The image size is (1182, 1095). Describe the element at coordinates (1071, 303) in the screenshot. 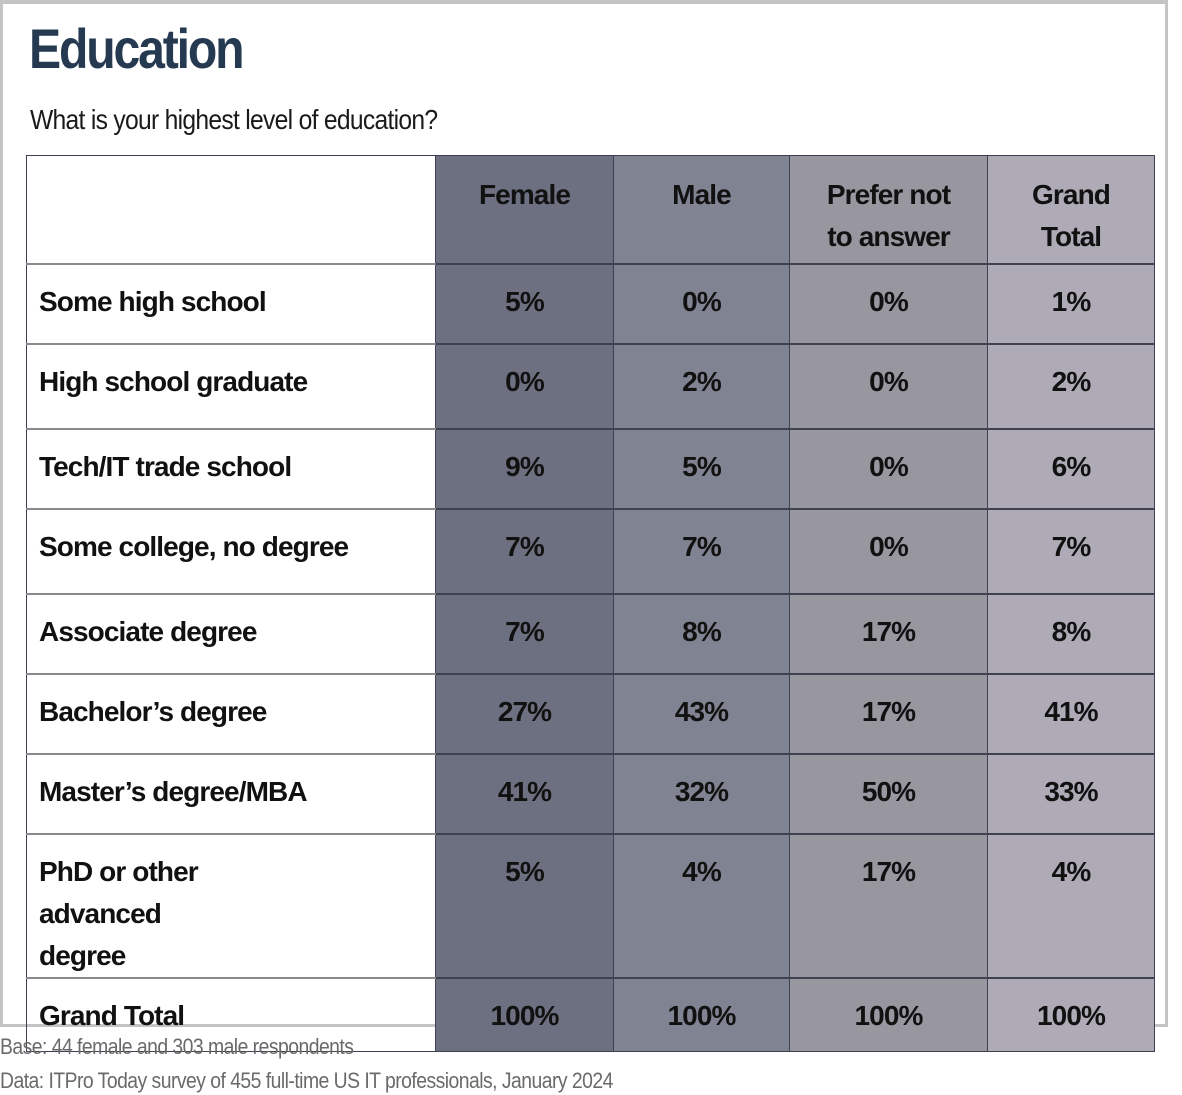

I see `cell-grand-total: 1%` at that location.